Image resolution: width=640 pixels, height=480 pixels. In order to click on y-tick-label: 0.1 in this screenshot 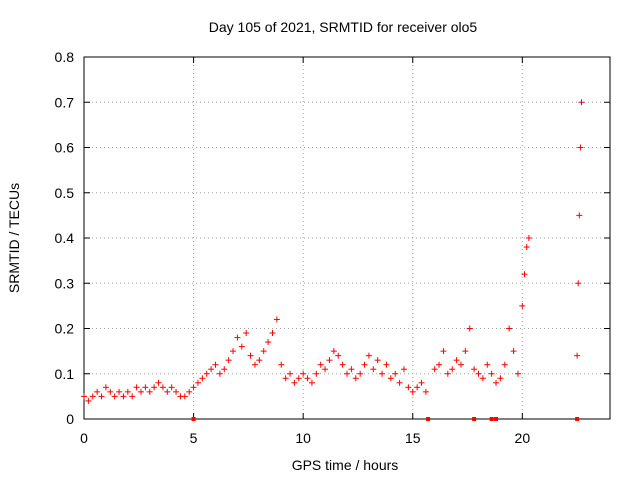, I will do `click(65, 374)`.